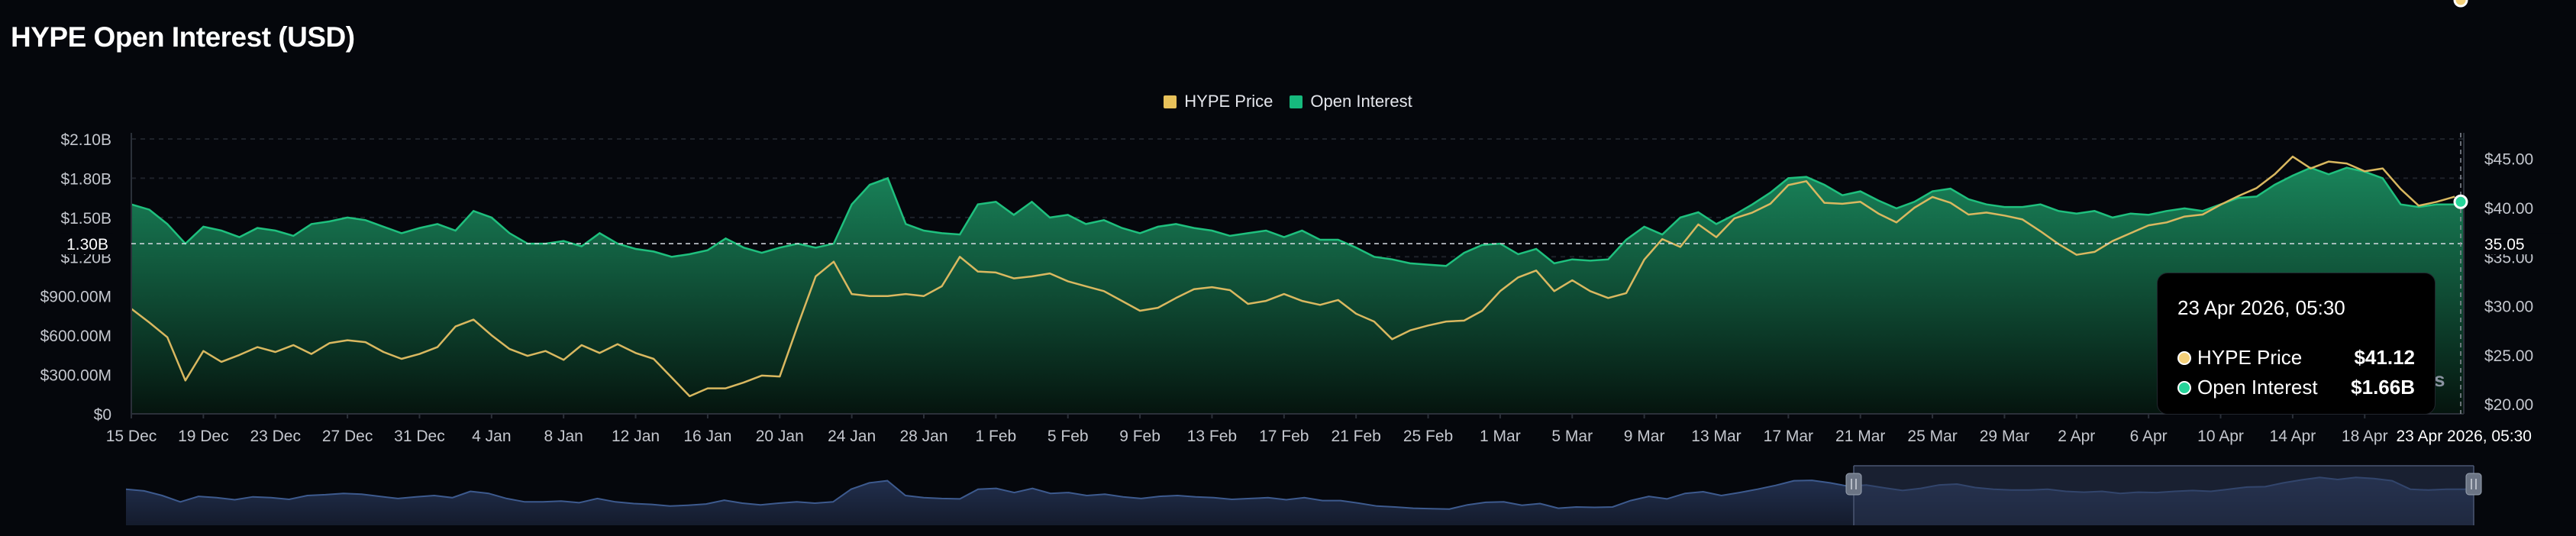 Image resolution: width=2576 pixels, height=536 pixels. Describe the element at coordinates (852, 436) in the screenshot. I see `x-axis-tick-label: 24 Jan` at that location.